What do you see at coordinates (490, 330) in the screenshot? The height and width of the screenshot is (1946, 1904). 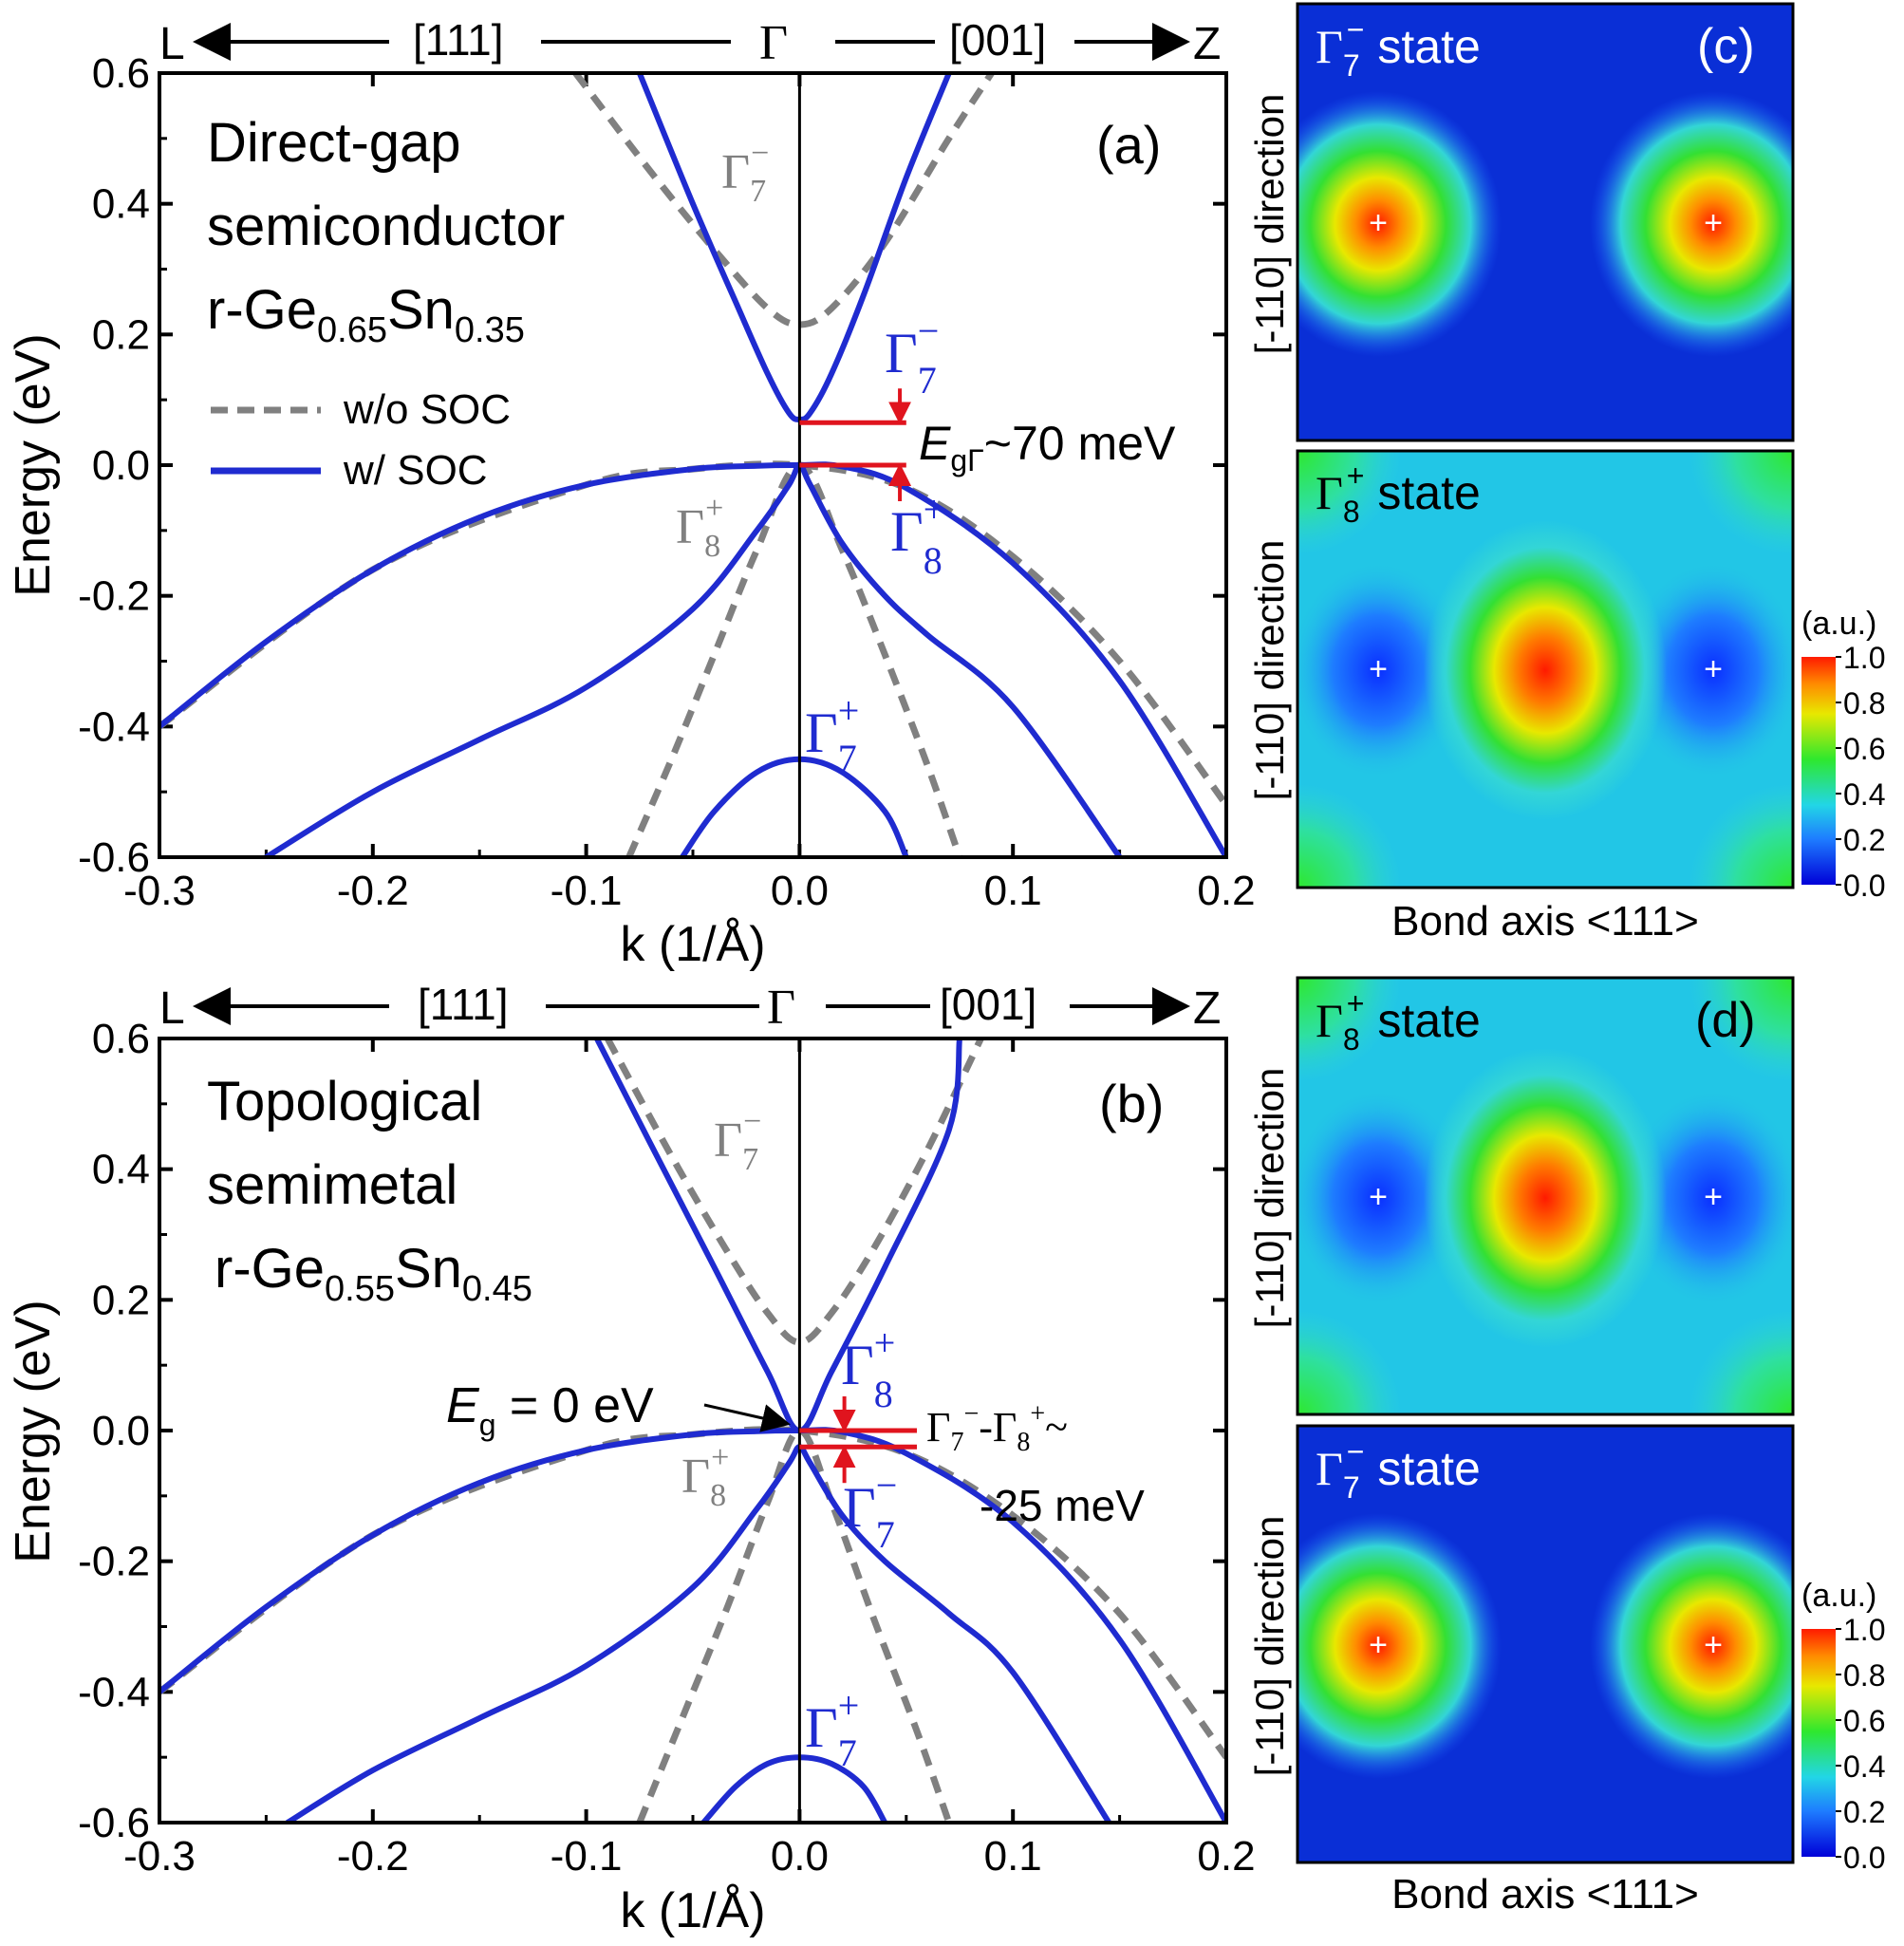 I see `alloy-sub2: 0.35` at bounding box center [490, 330].